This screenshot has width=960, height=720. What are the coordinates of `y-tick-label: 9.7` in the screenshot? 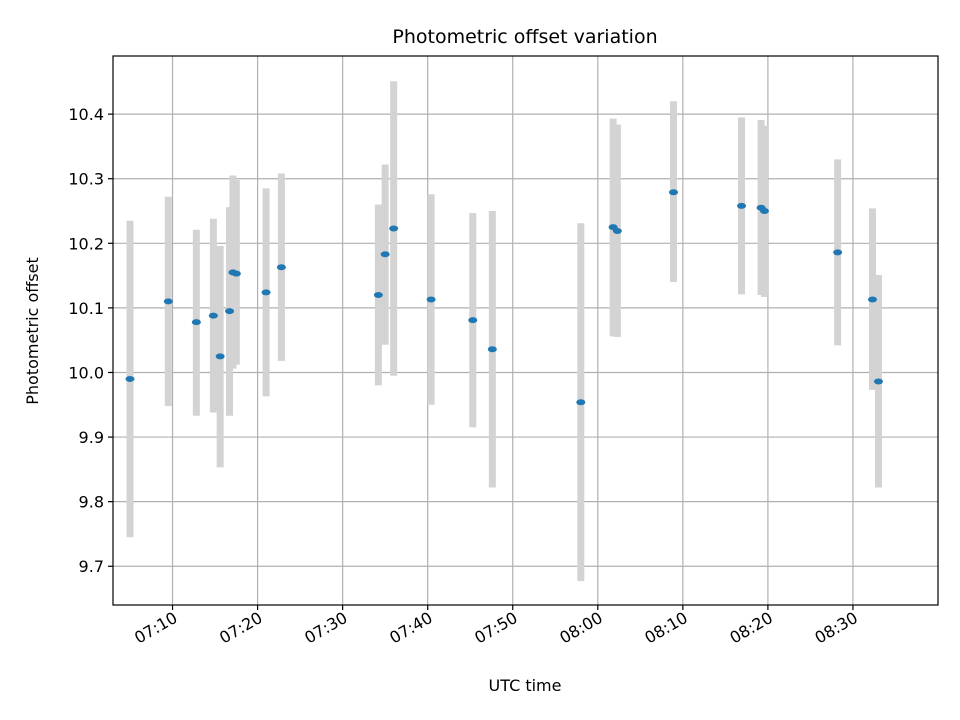 It's located at (91, 566).